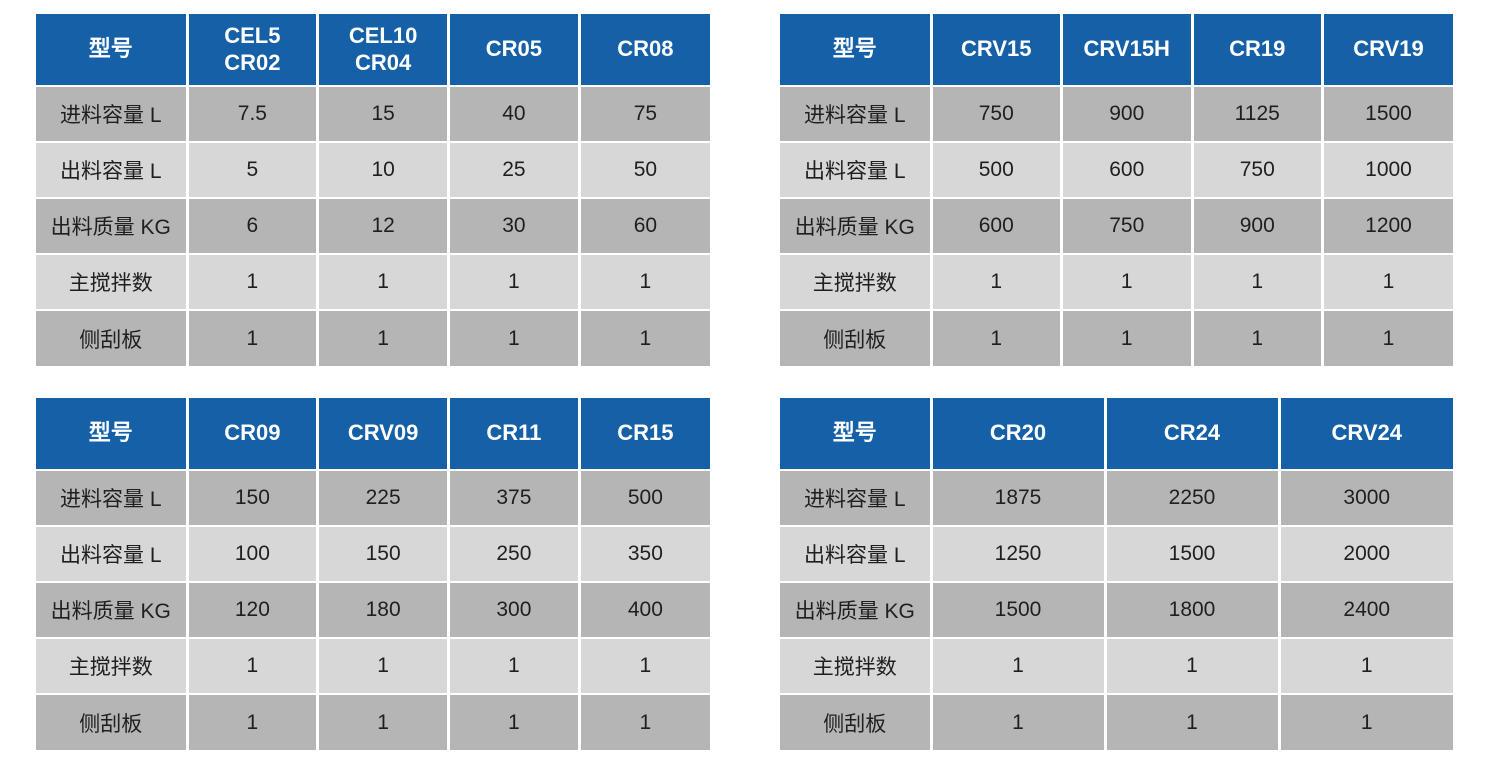  Describe the element at coordinates (253, 554) in the screenshot. I see `table-cell: 100` at that location.